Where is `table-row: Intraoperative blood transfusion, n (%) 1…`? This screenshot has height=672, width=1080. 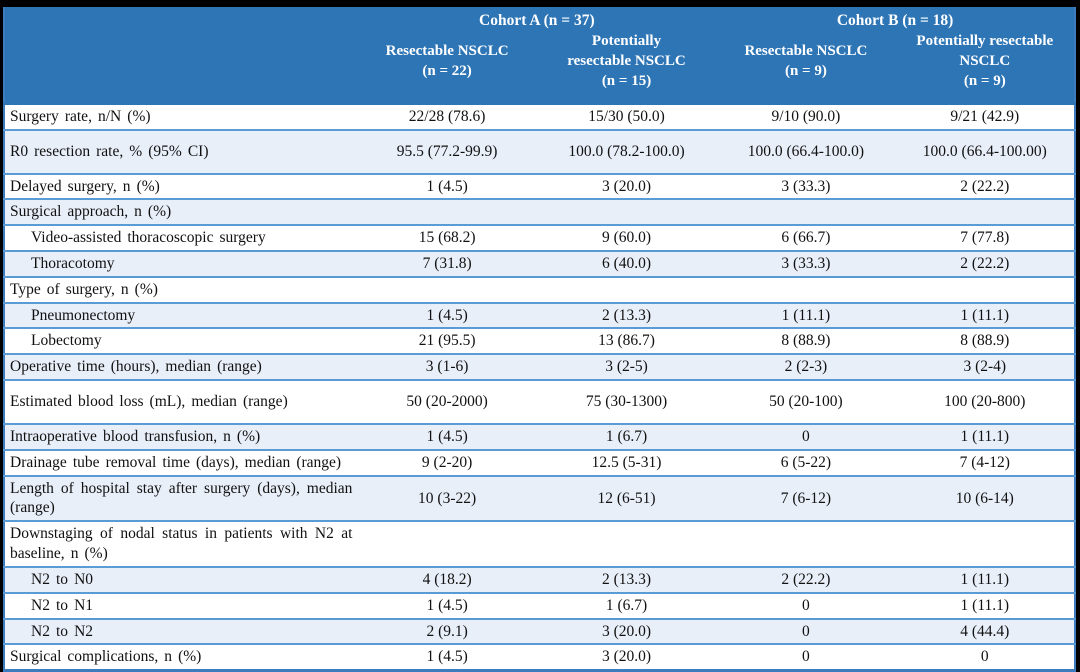
table-row: Intraoperative blood transfusion, n (%) 1… is located at coordinates (539, 436).